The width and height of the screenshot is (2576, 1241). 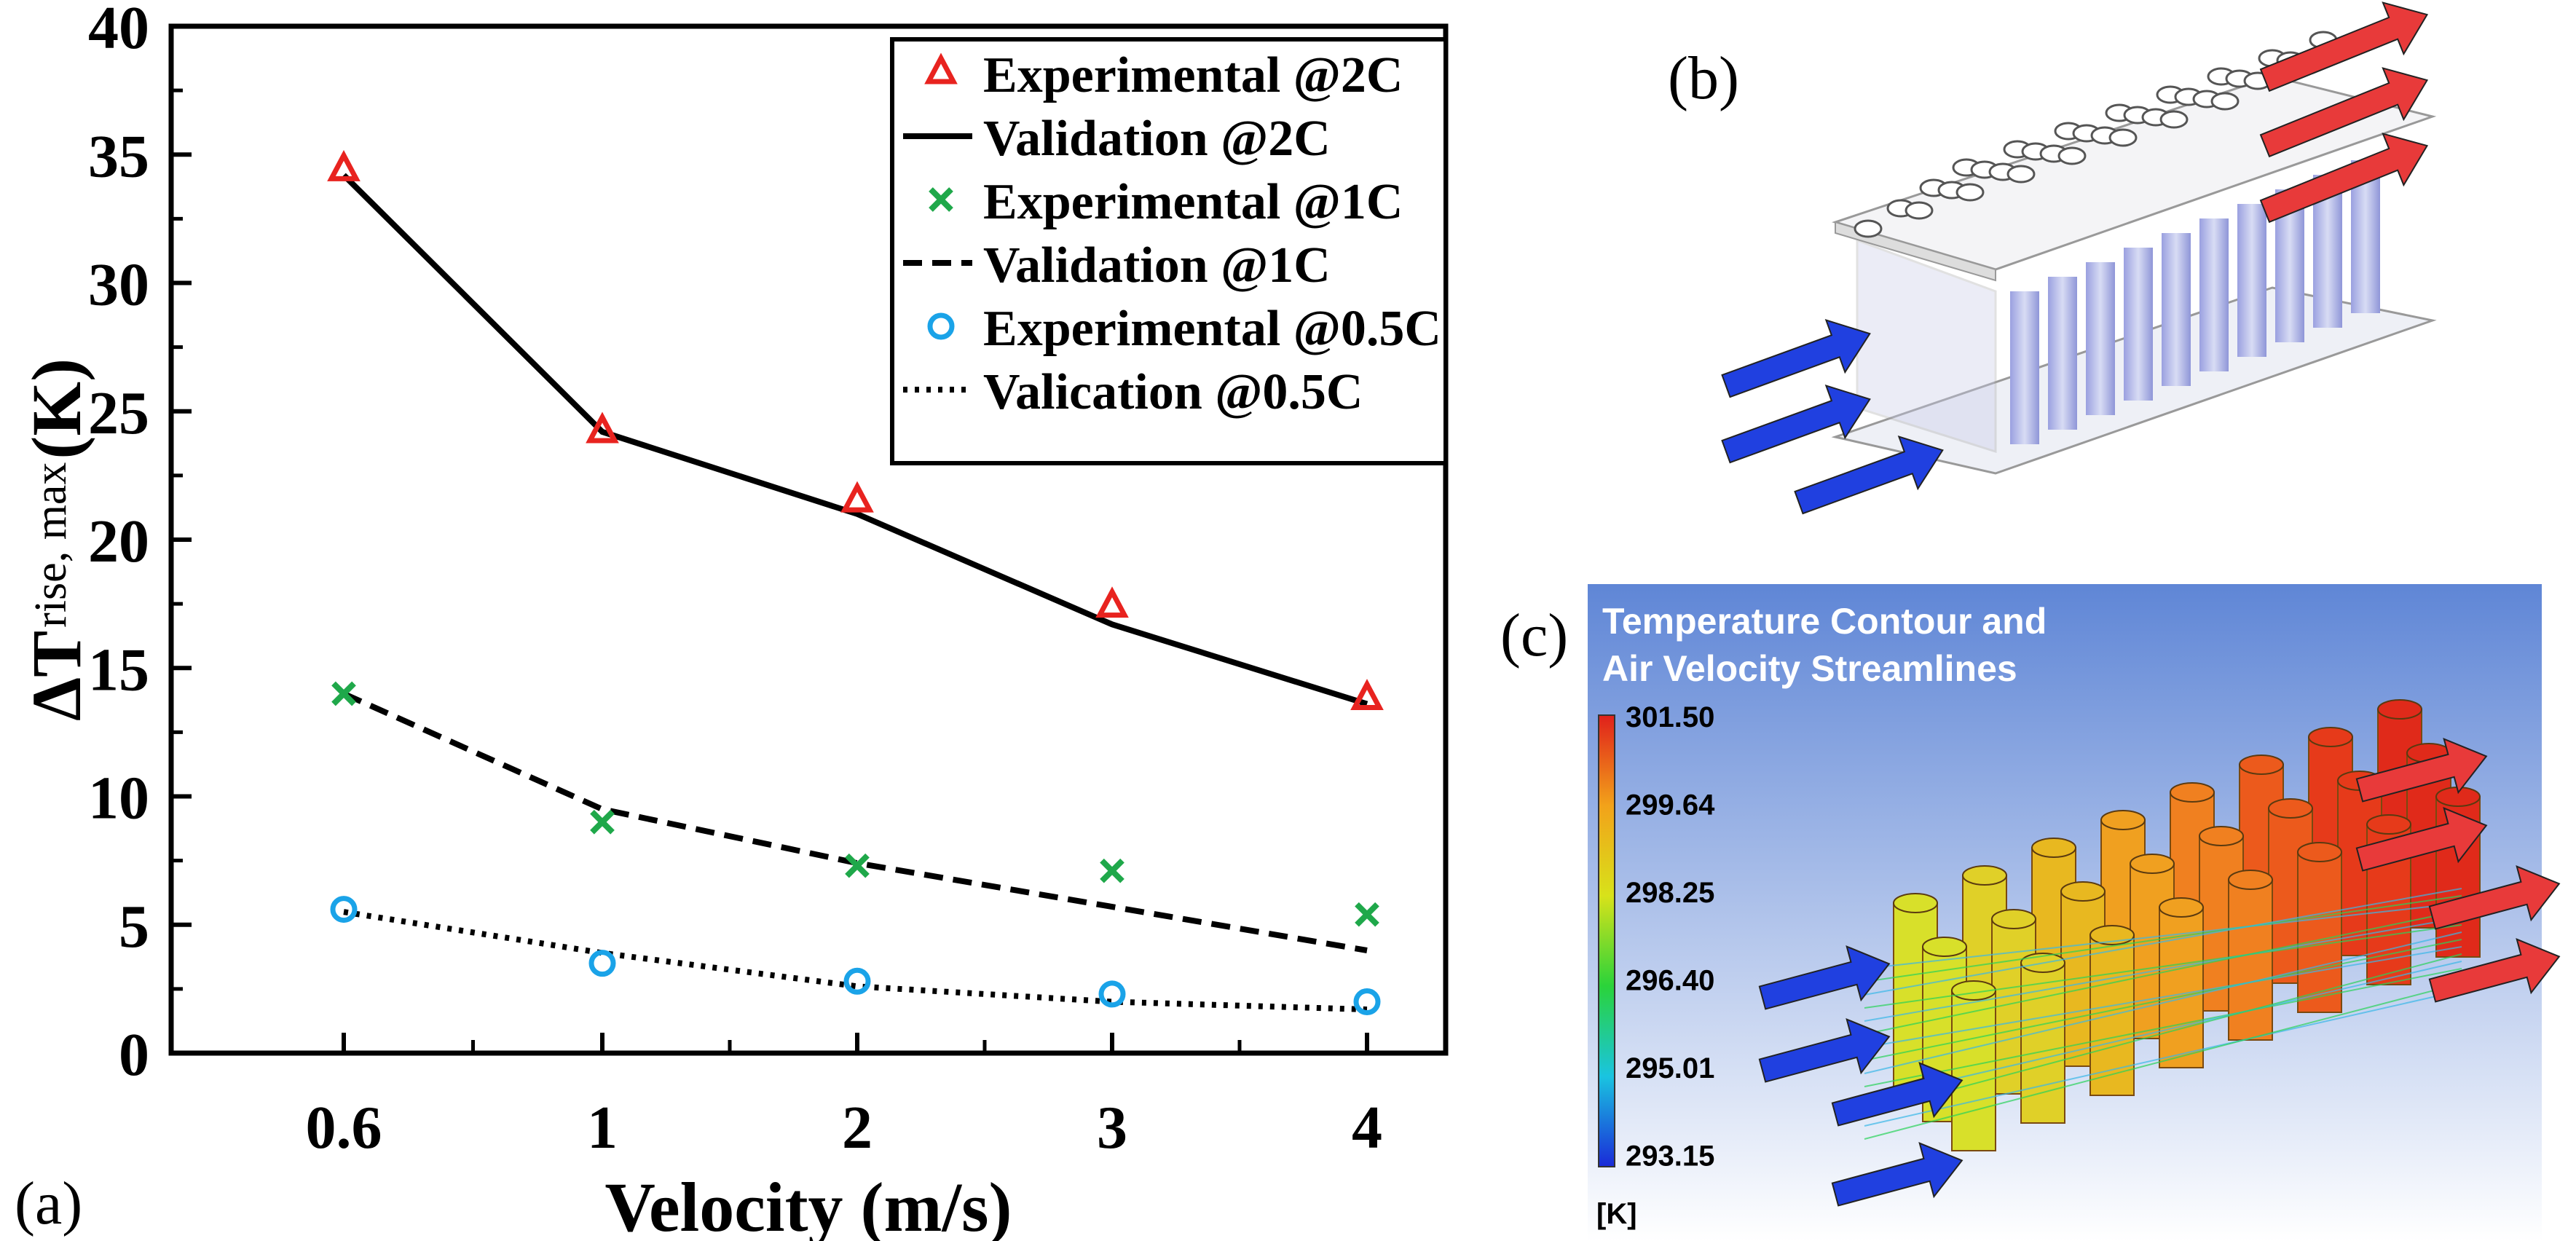 I want to click on x-tick-label: 0.6, so click(x=344, y=1128).